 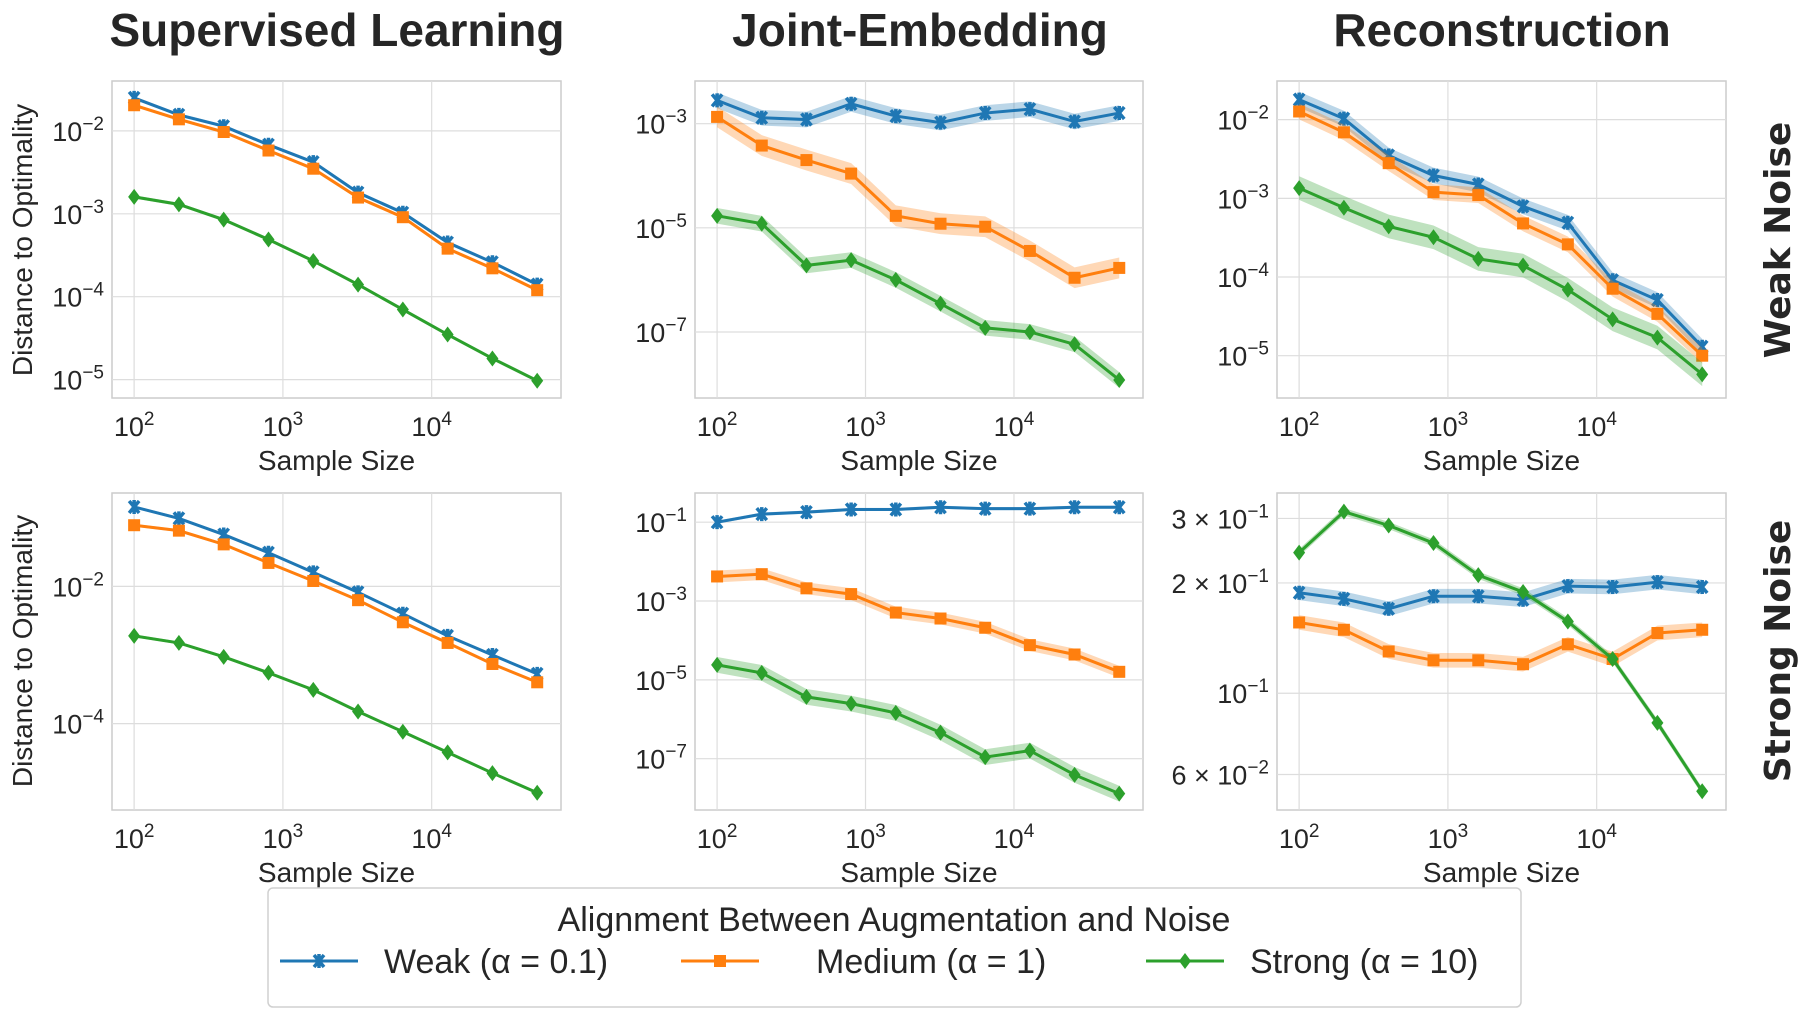 I want to click on y-tick-label: 2 × 10⁻¹, so click(x=1221, y=582).